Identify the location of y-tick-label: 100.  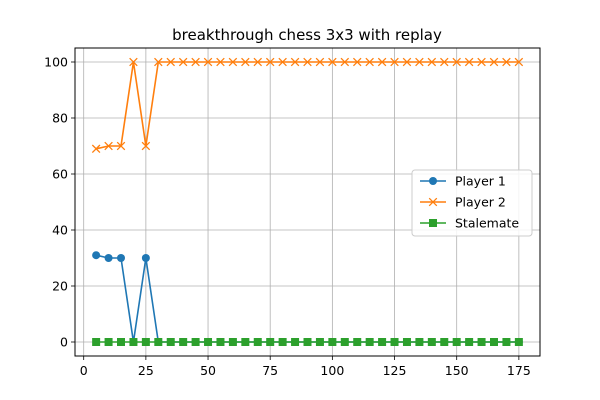
(56, 62).